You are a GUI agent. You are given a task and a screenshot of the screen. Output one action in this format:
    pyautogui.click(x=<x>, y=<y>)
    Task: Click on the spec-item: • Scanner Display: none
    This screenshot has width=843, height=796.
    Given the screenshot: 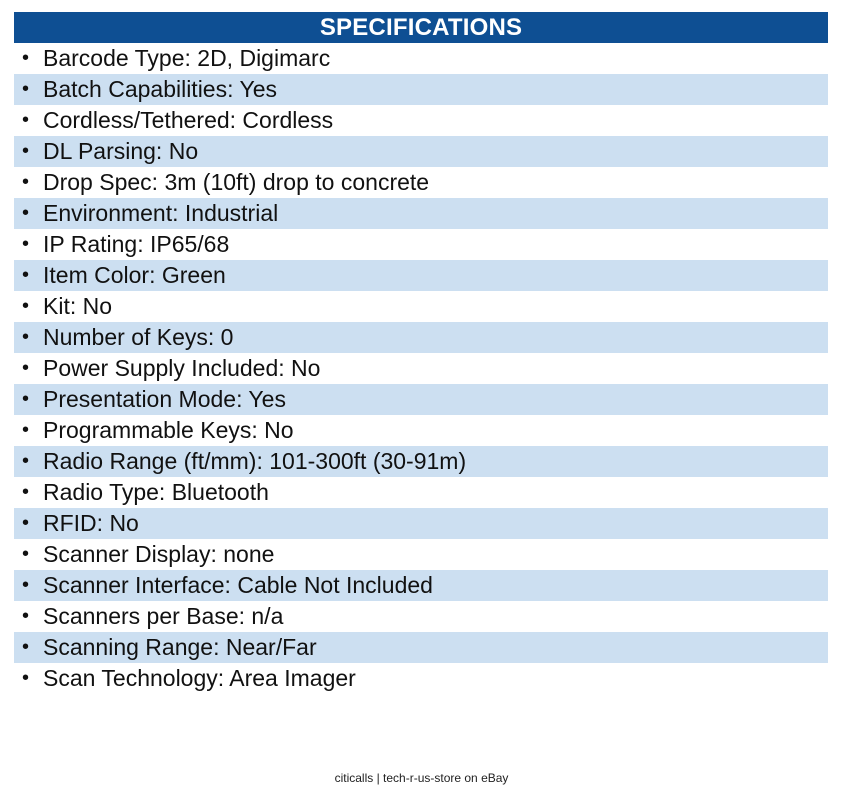 What is the action you would take?
    pyautogui.click(x=421, y=554)
    